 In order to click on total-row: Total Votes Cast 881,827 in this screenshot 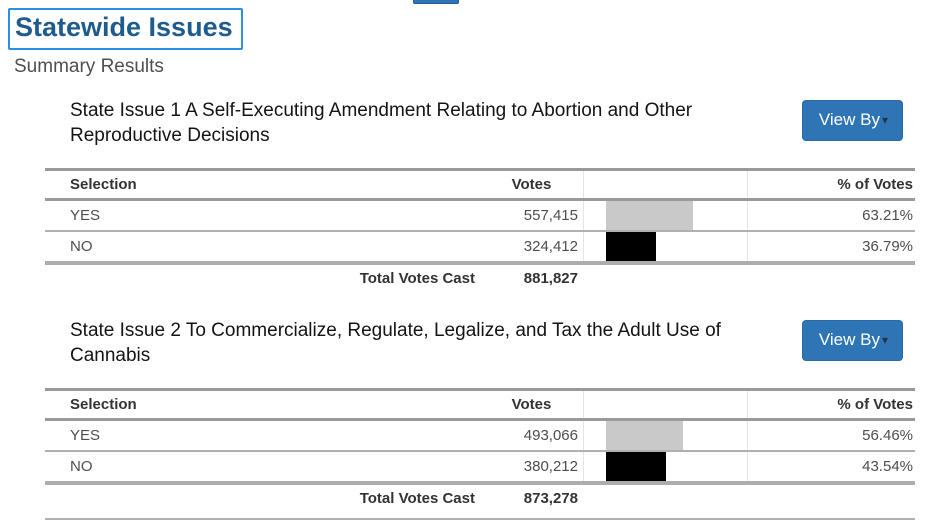, I will do `click(480, 279)`.